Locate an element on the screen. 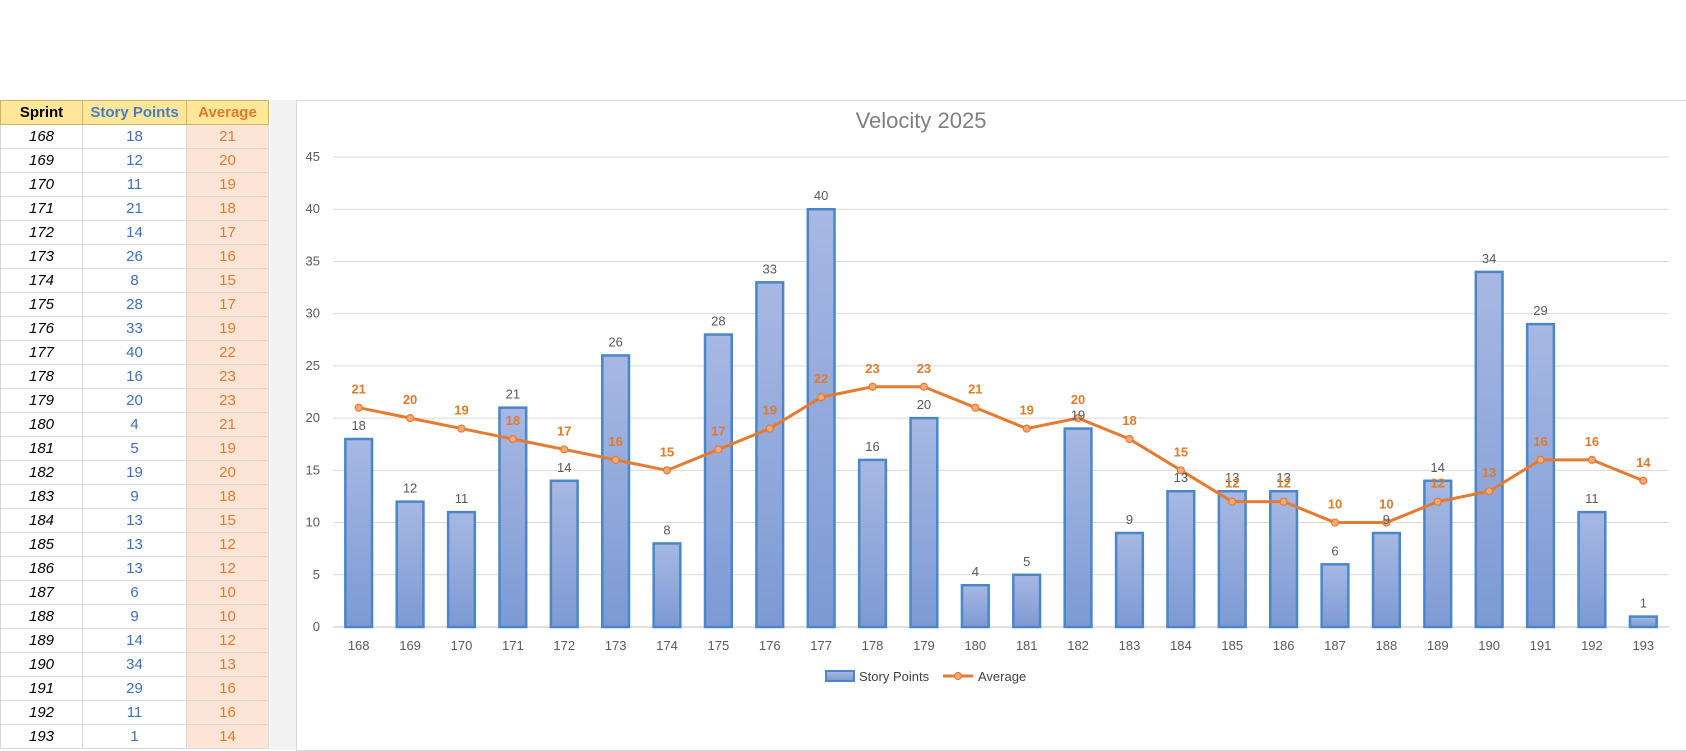  cell-sprint: 171 is located at coordinates (41, 208).